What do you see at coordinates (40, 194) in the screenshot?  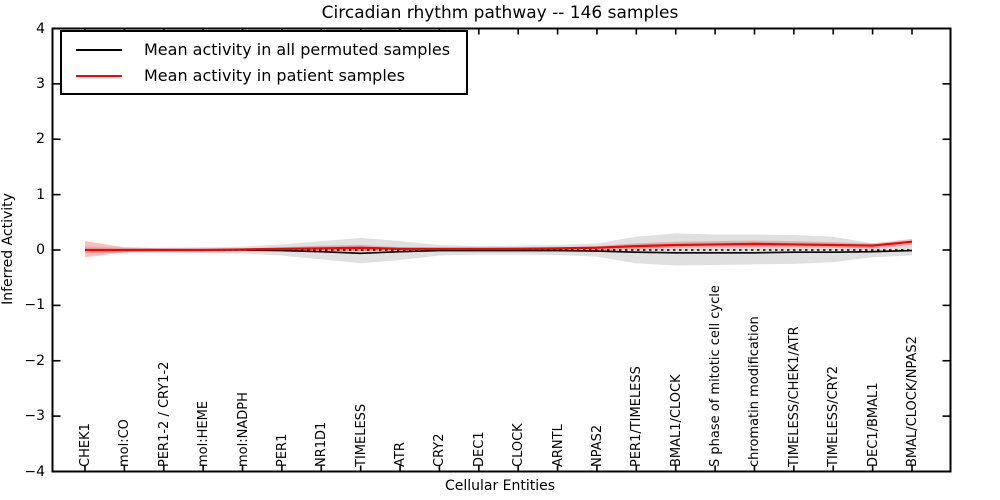 I see `y-tick-label: 1` at bounding box center [40, 194].